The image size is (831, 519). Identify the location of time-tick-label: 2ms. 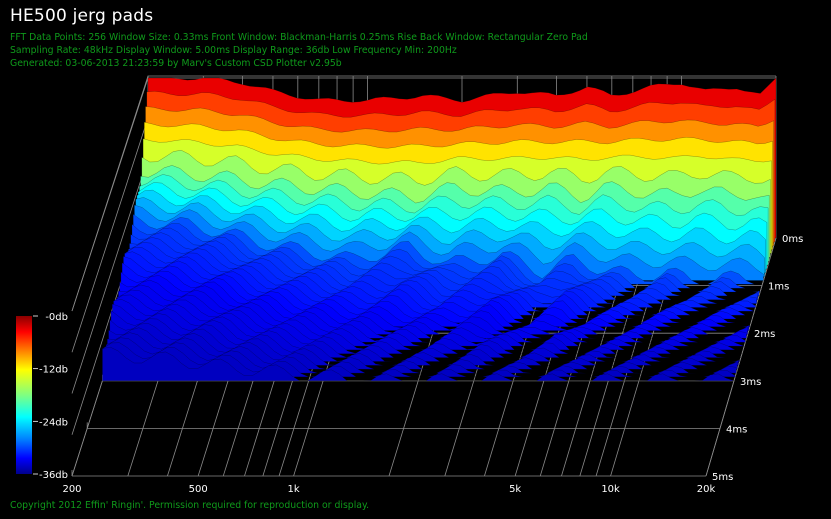
(764, 334).